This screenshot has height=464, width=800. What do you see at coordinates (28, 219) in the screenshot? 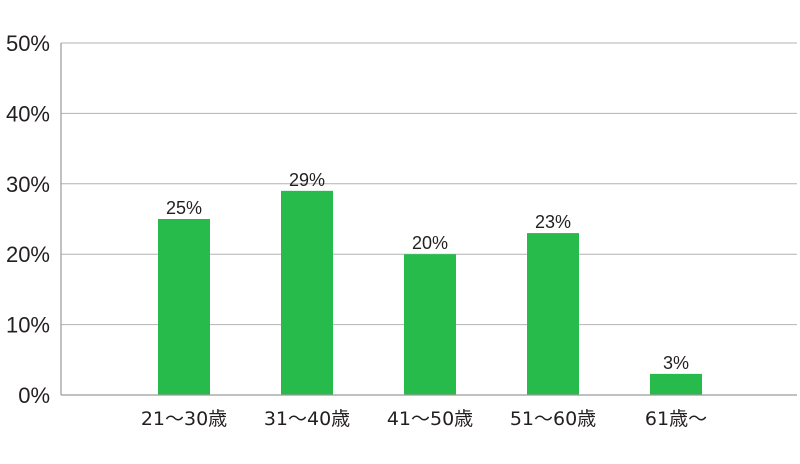
I see `y-tick-labels: 0% 10% 20% 30% 40% 50%` at bounding box center [28, 219].